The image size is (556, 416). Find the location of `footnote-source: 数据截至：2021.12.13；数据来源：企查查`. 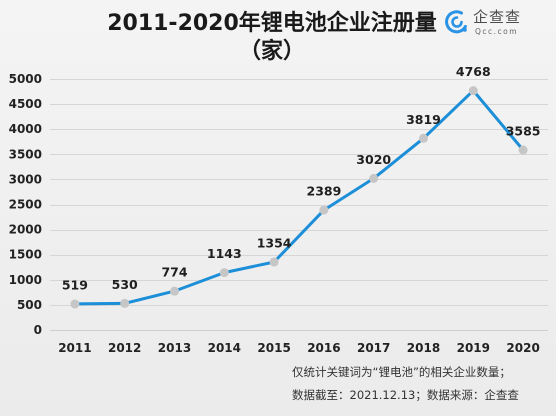

footnote-source: 数据截至：2021.12.13；数据来源：企查查 is located at coordinates (405, 395).